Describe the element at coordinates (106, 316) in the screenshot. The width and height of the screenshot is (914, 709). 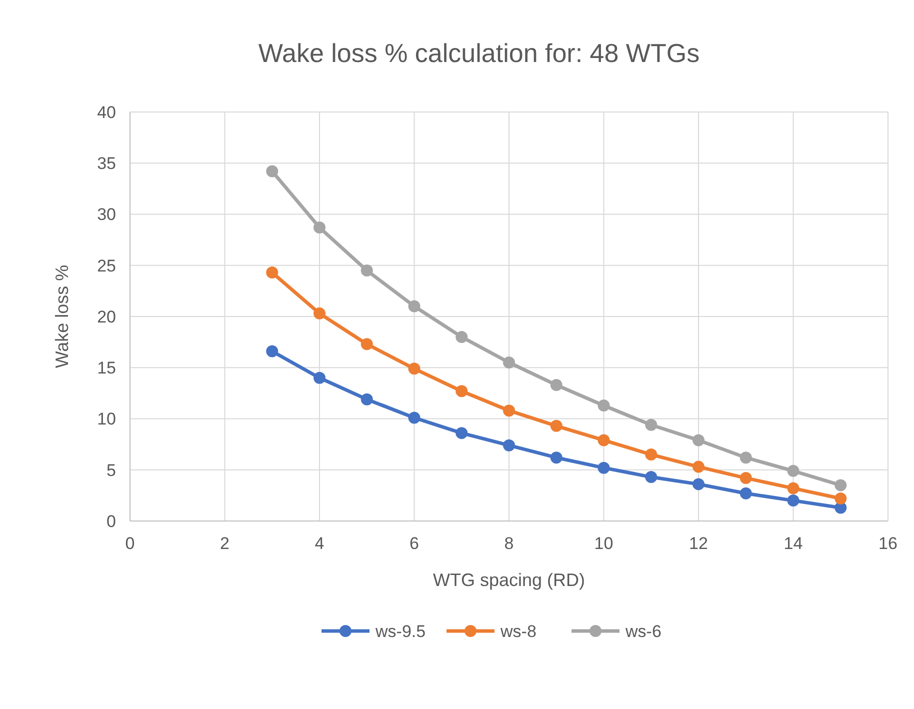
I see `y-tick-label: 20` at that location.